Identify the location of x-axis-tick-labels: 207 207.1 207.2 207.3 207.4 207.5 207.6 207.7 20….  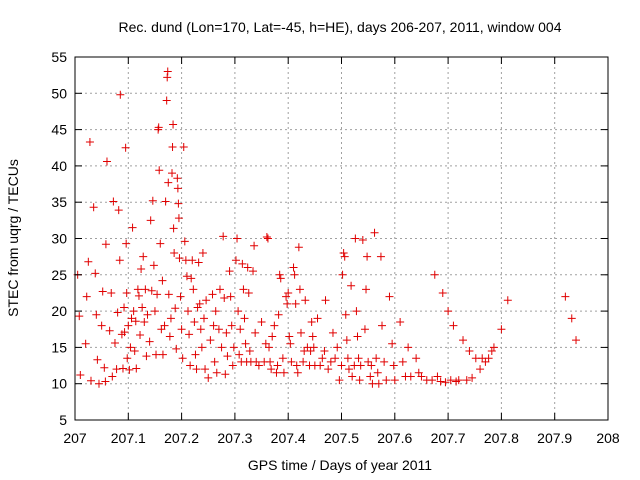
(341, 438).